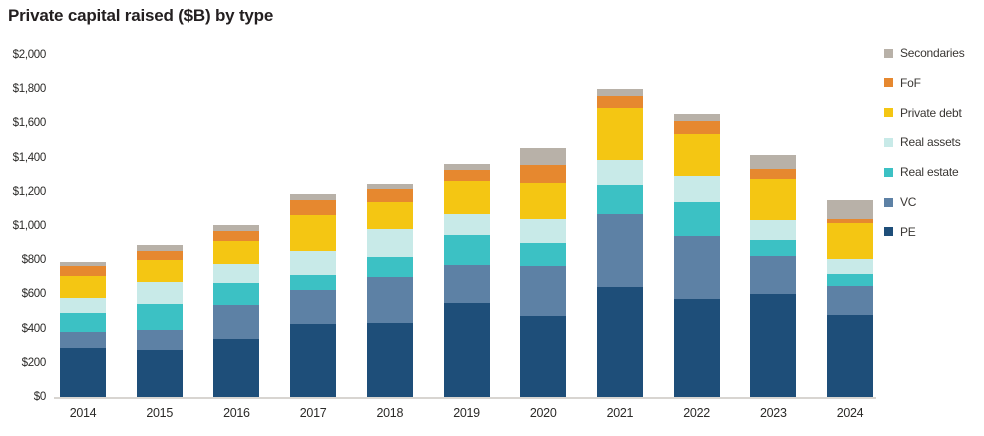 The width and height of the screenshot is (984, 436). Describe the element at coordinates (159, 255) in the screenshot. I see `bar-segment-fof-2015` at that location.